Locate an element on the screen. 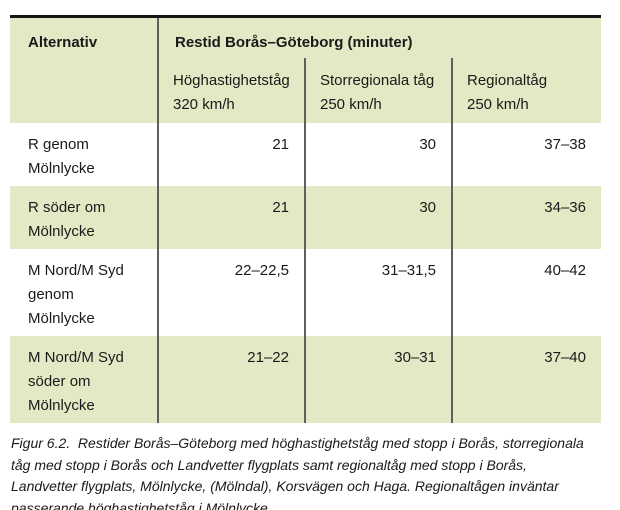 Image resolution: width=620 pixels, height=510 pixels. caption-line: passerande höghastighetståg i Mölnlycke. is located at coordinates (141, 505).